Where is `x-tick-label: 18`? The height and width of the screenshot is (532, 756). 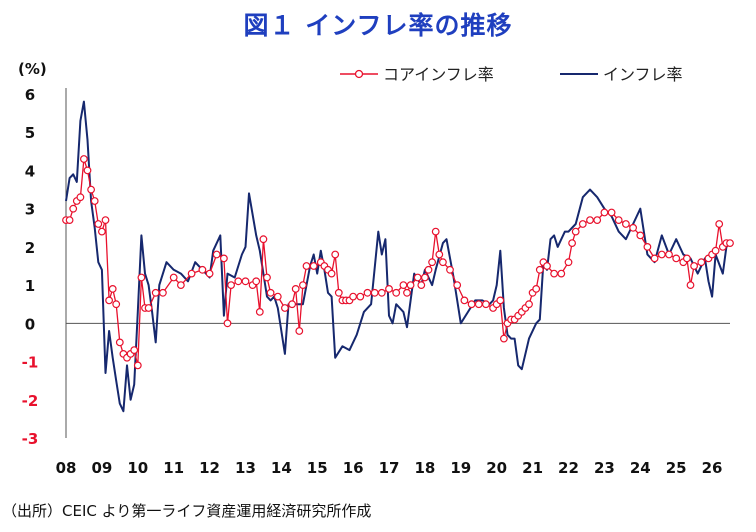
x-tick-label: 18 is located at coordinates (424, 468).